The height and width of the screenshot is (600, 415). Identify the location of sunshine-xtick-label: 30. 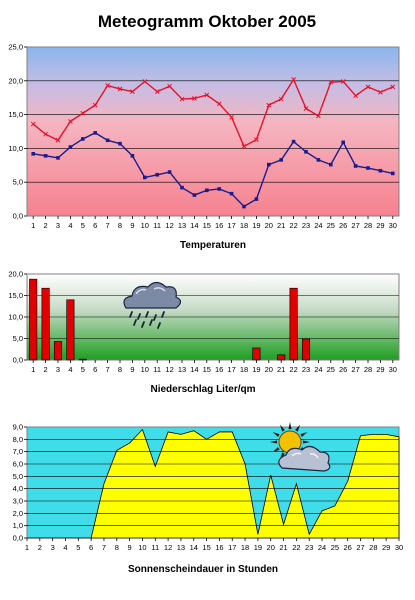
(399, 547).